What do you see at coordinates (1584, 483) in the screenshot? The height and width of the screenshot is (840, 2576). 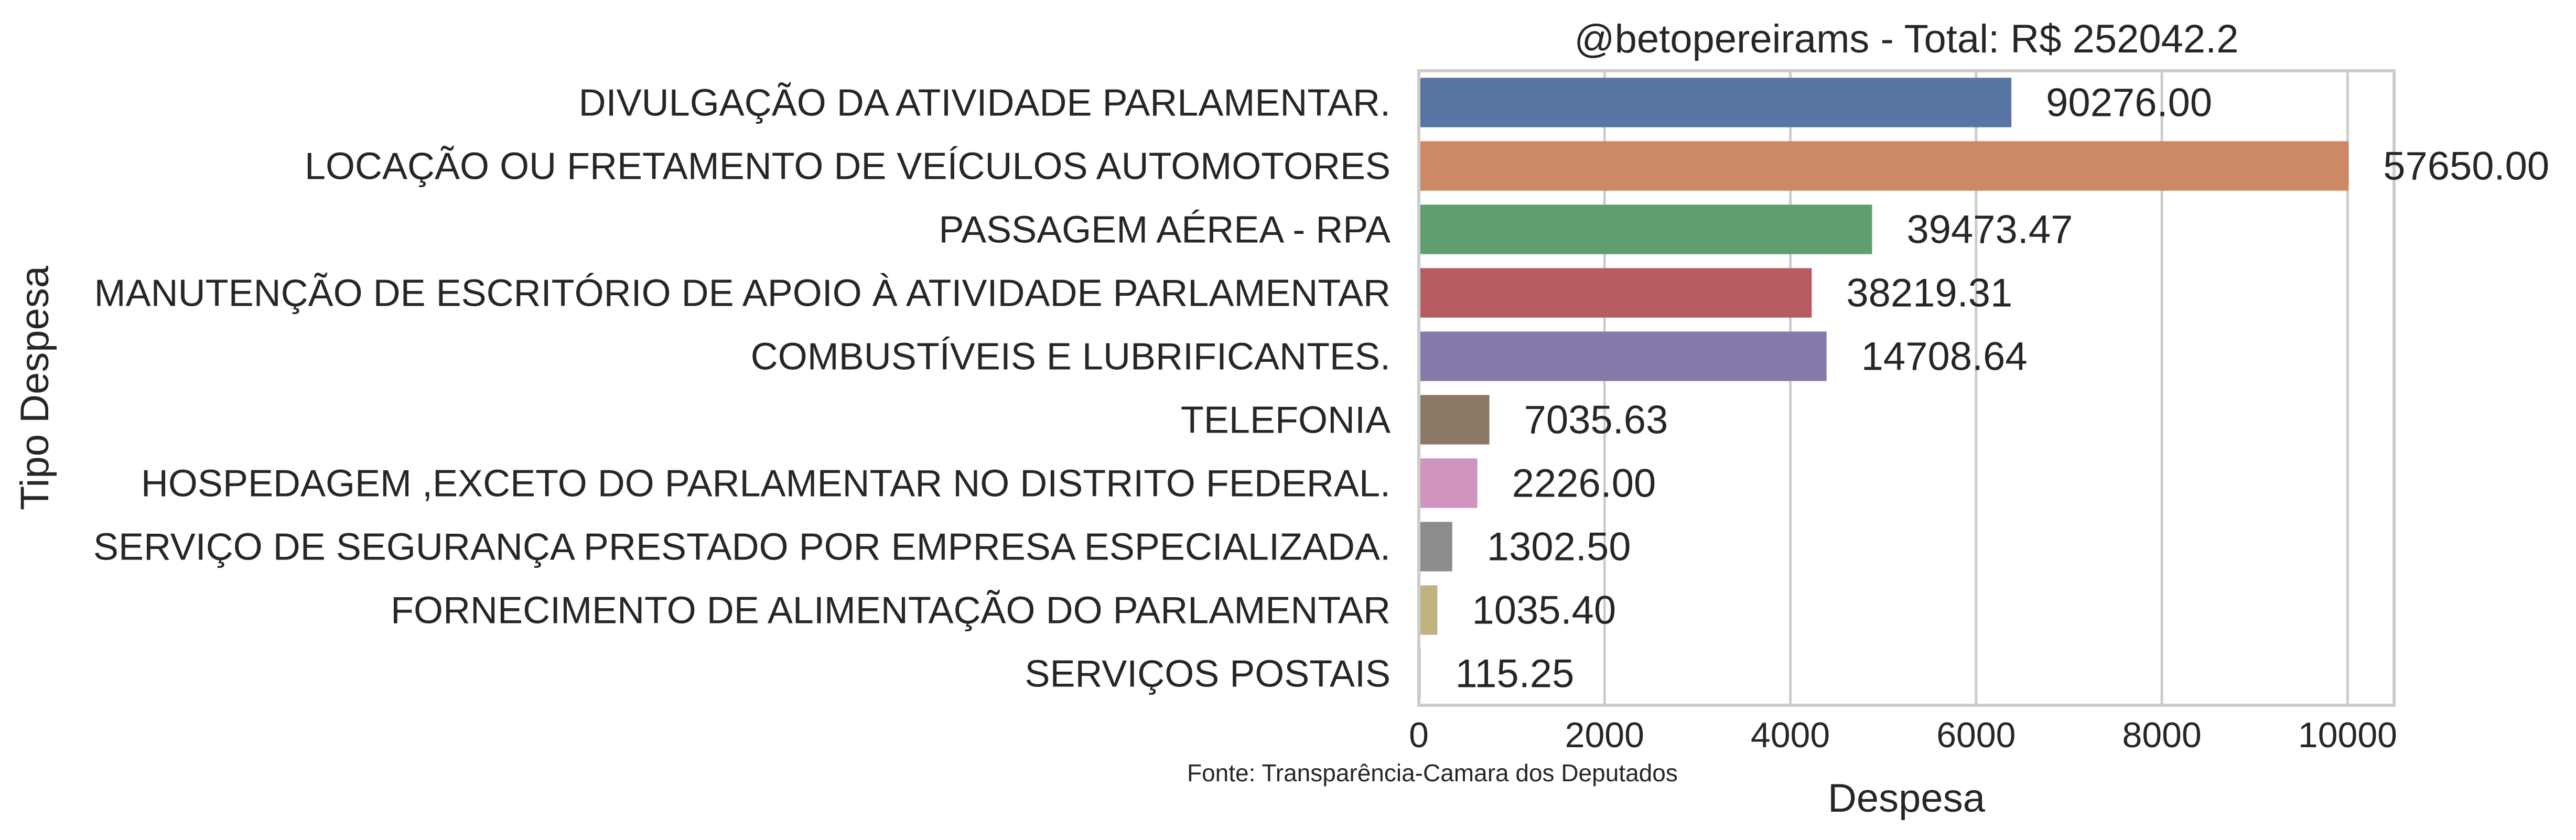 I see `value-label: 2226.00` at bounding box center [1584, 483].